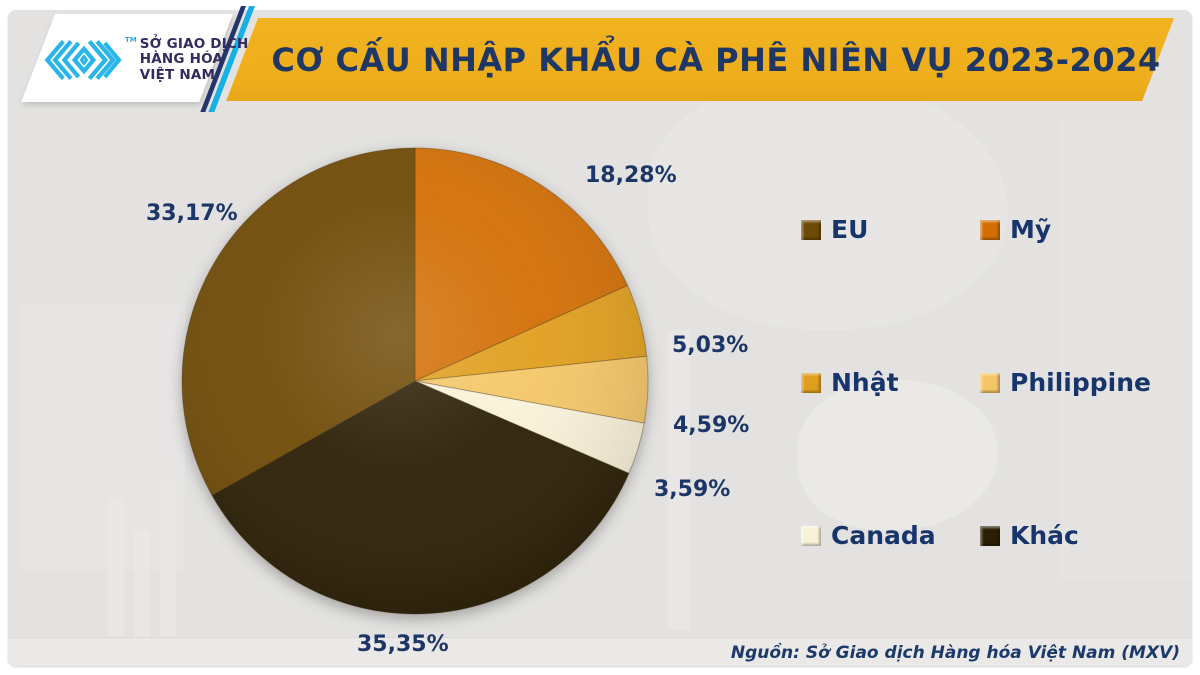 Image resolution: width=1200 pixels, height=675 pixels. Describe the element at coordinates (898, 455) in the screenshot. I see `watermark-map-australia` at that location.